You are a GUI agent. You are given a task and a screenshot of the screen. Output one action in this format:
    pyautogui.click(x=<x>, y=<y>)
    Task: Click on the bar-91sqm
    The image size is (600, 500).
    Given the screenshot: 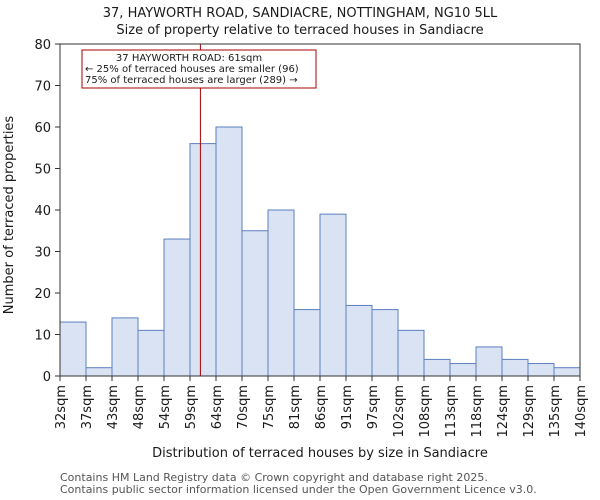 What is the action you would take?
    pyautogui.click(x=359, y=340)
    